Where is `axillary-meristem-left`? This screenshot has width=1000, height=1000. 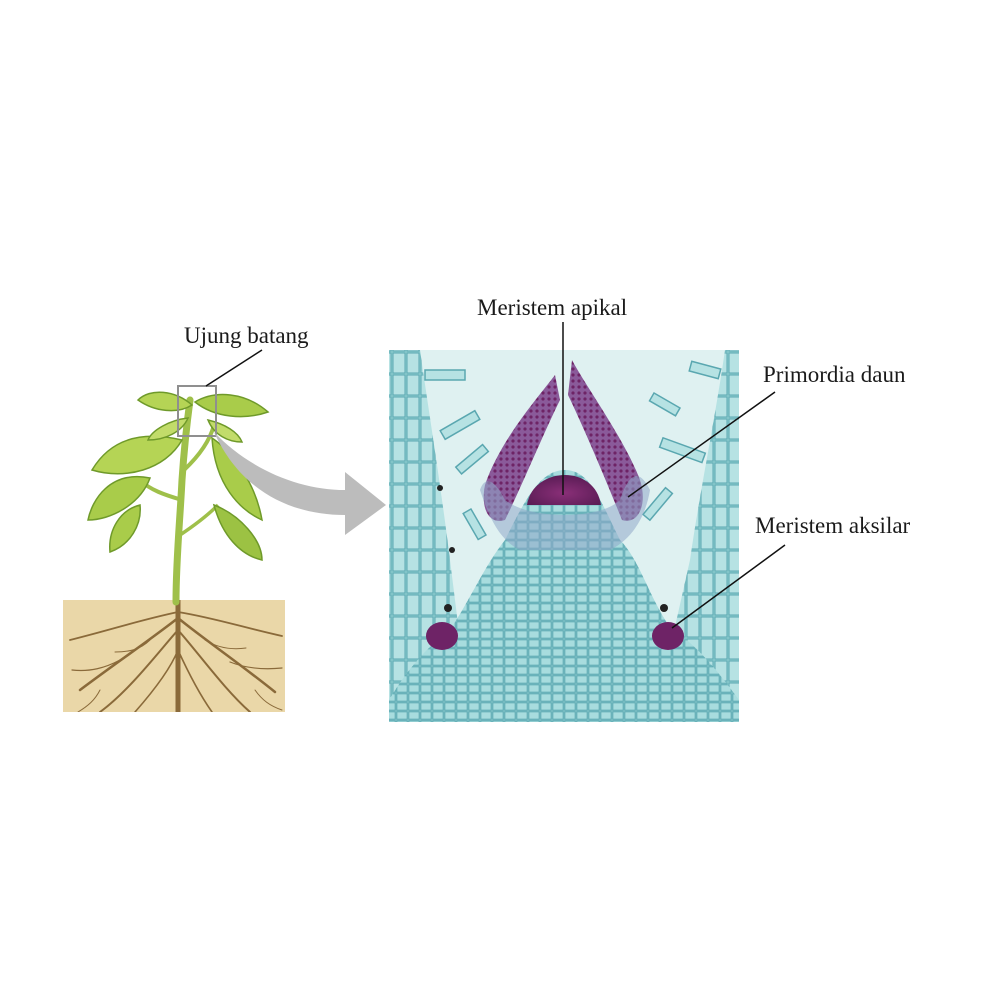
axillary-meristem-left is located at coordinates (442, 636).